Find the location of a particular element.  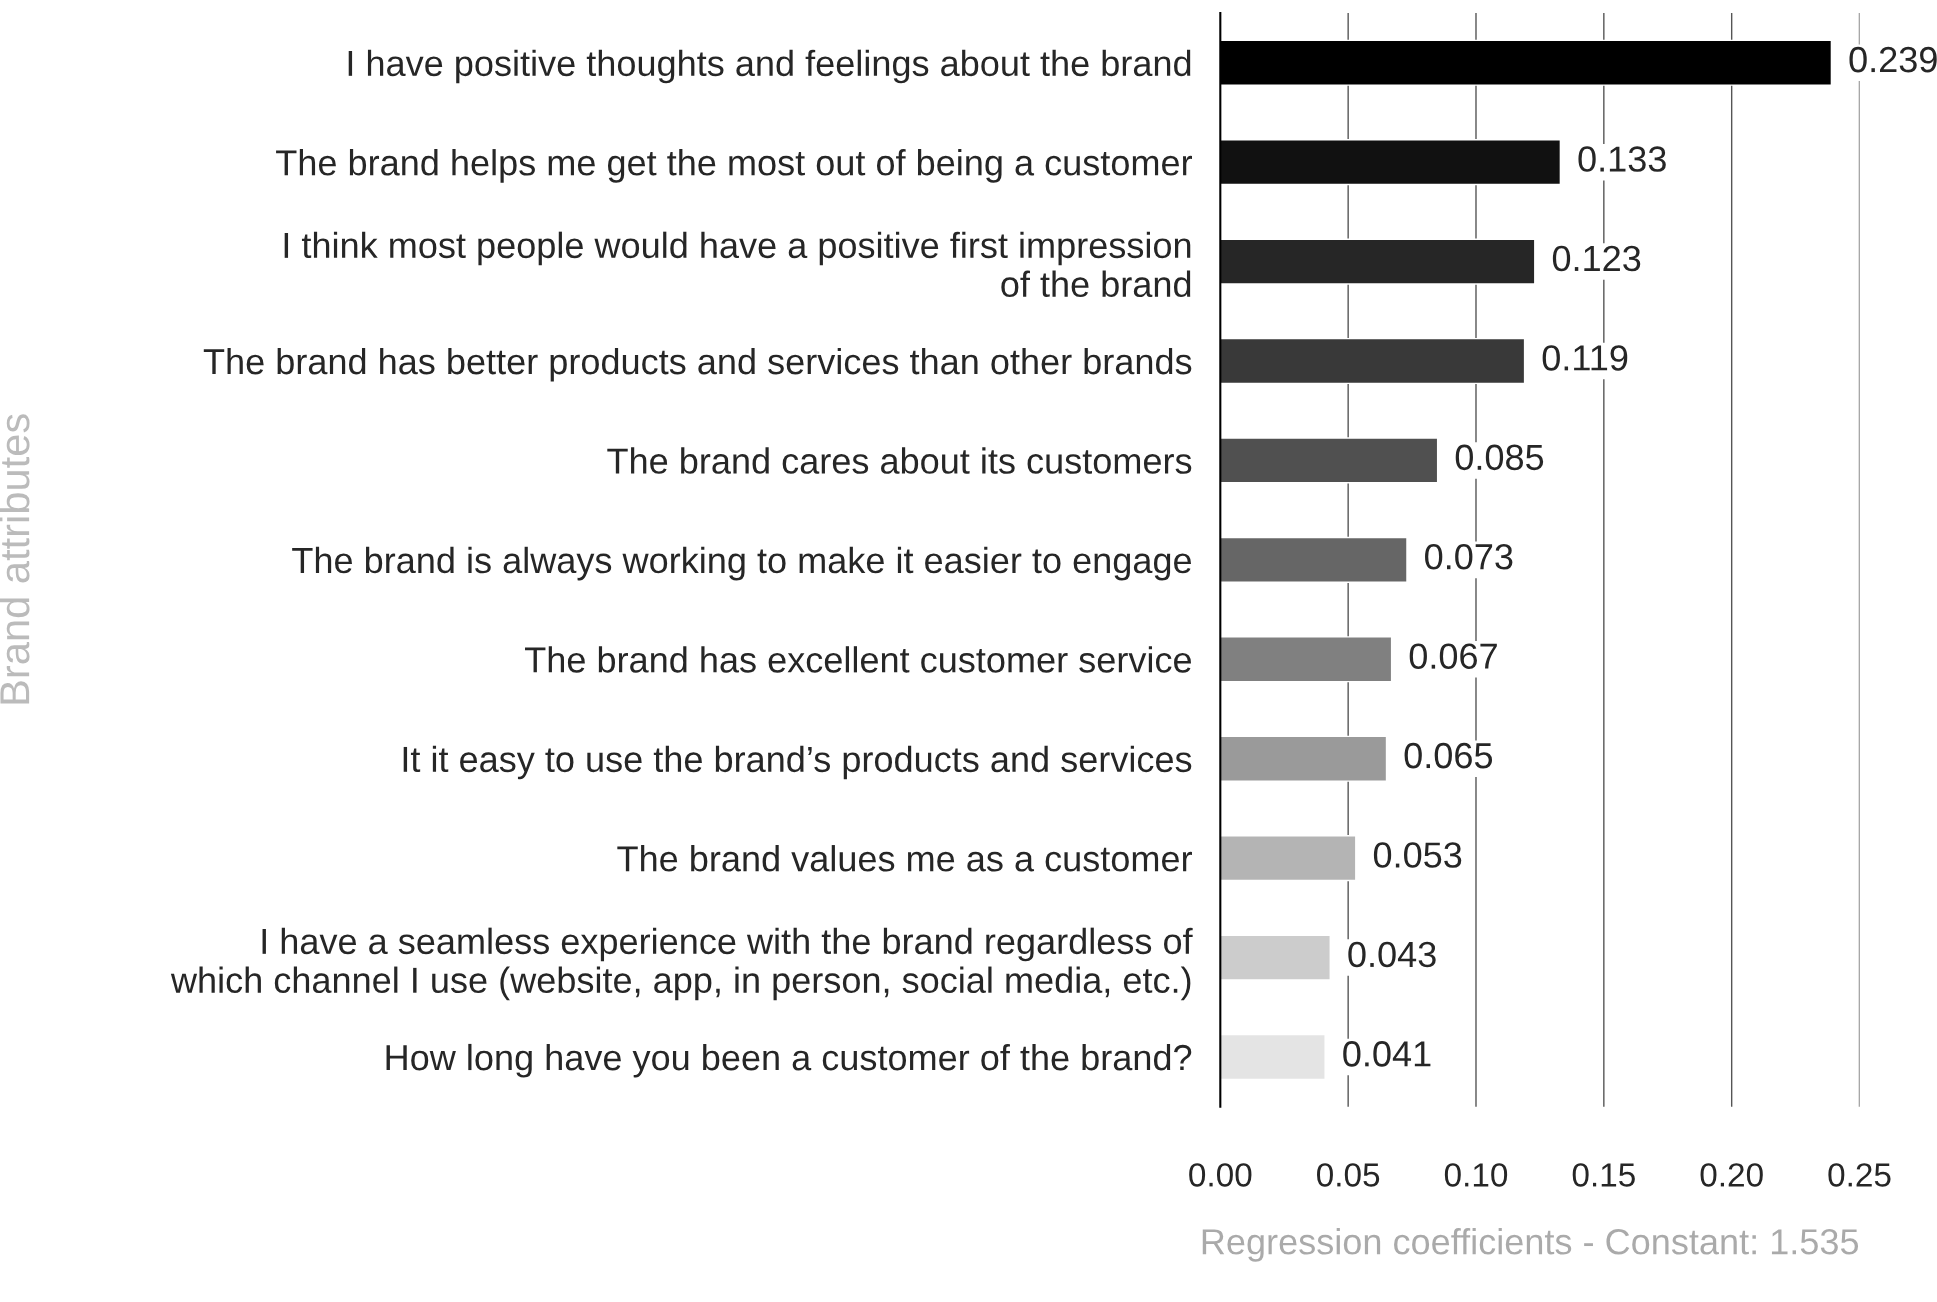

text: 0.00 is located at coordinates (1220, 1175).